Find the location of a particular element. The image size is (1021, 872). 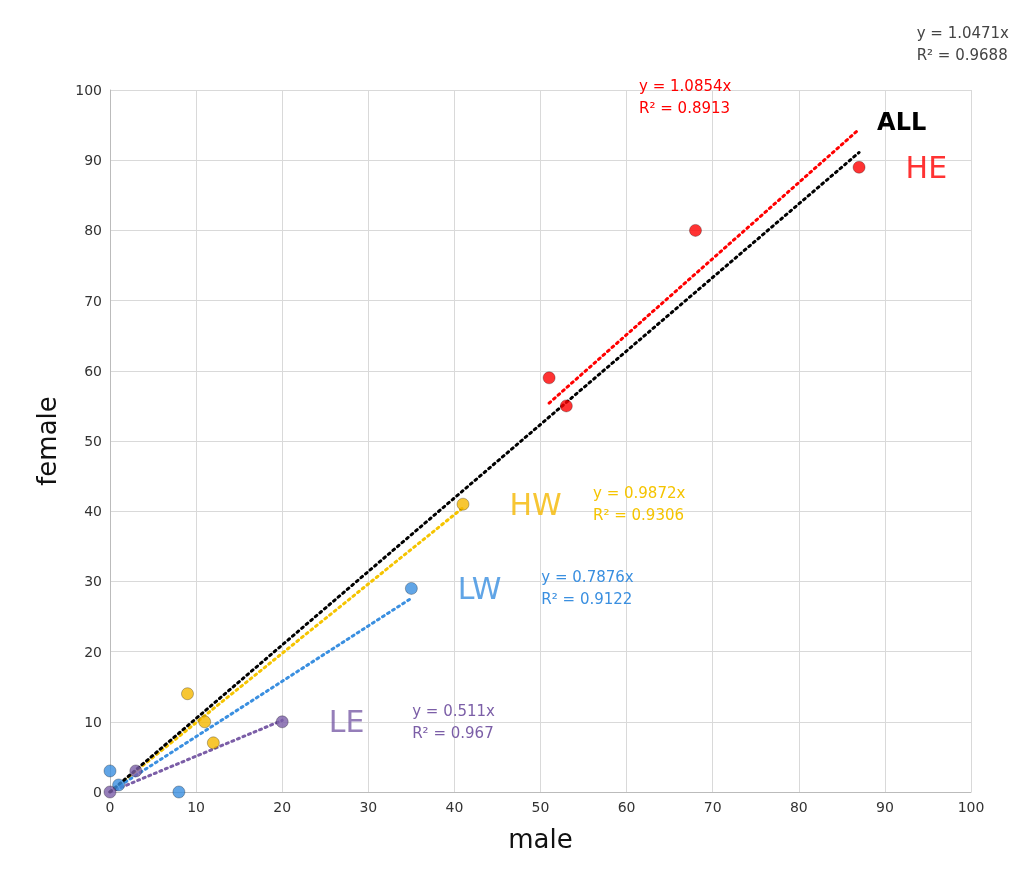

y-tick-label: 60 is located at coordinates (93, 370).